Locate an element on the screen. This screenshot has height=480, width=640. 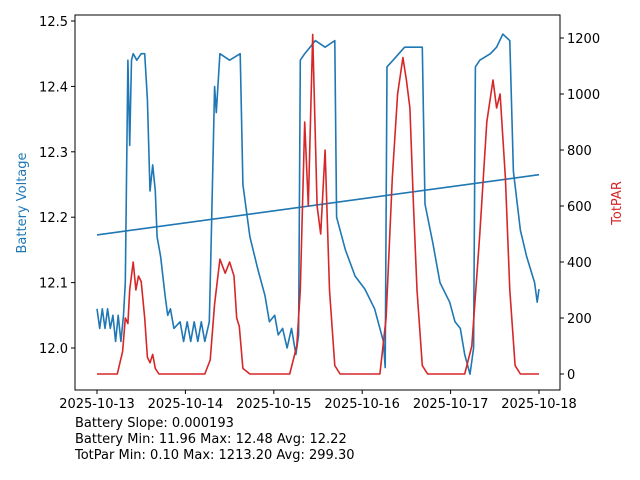
x-tick-label: 2025-10-17 is located at coordinates (451, 404).